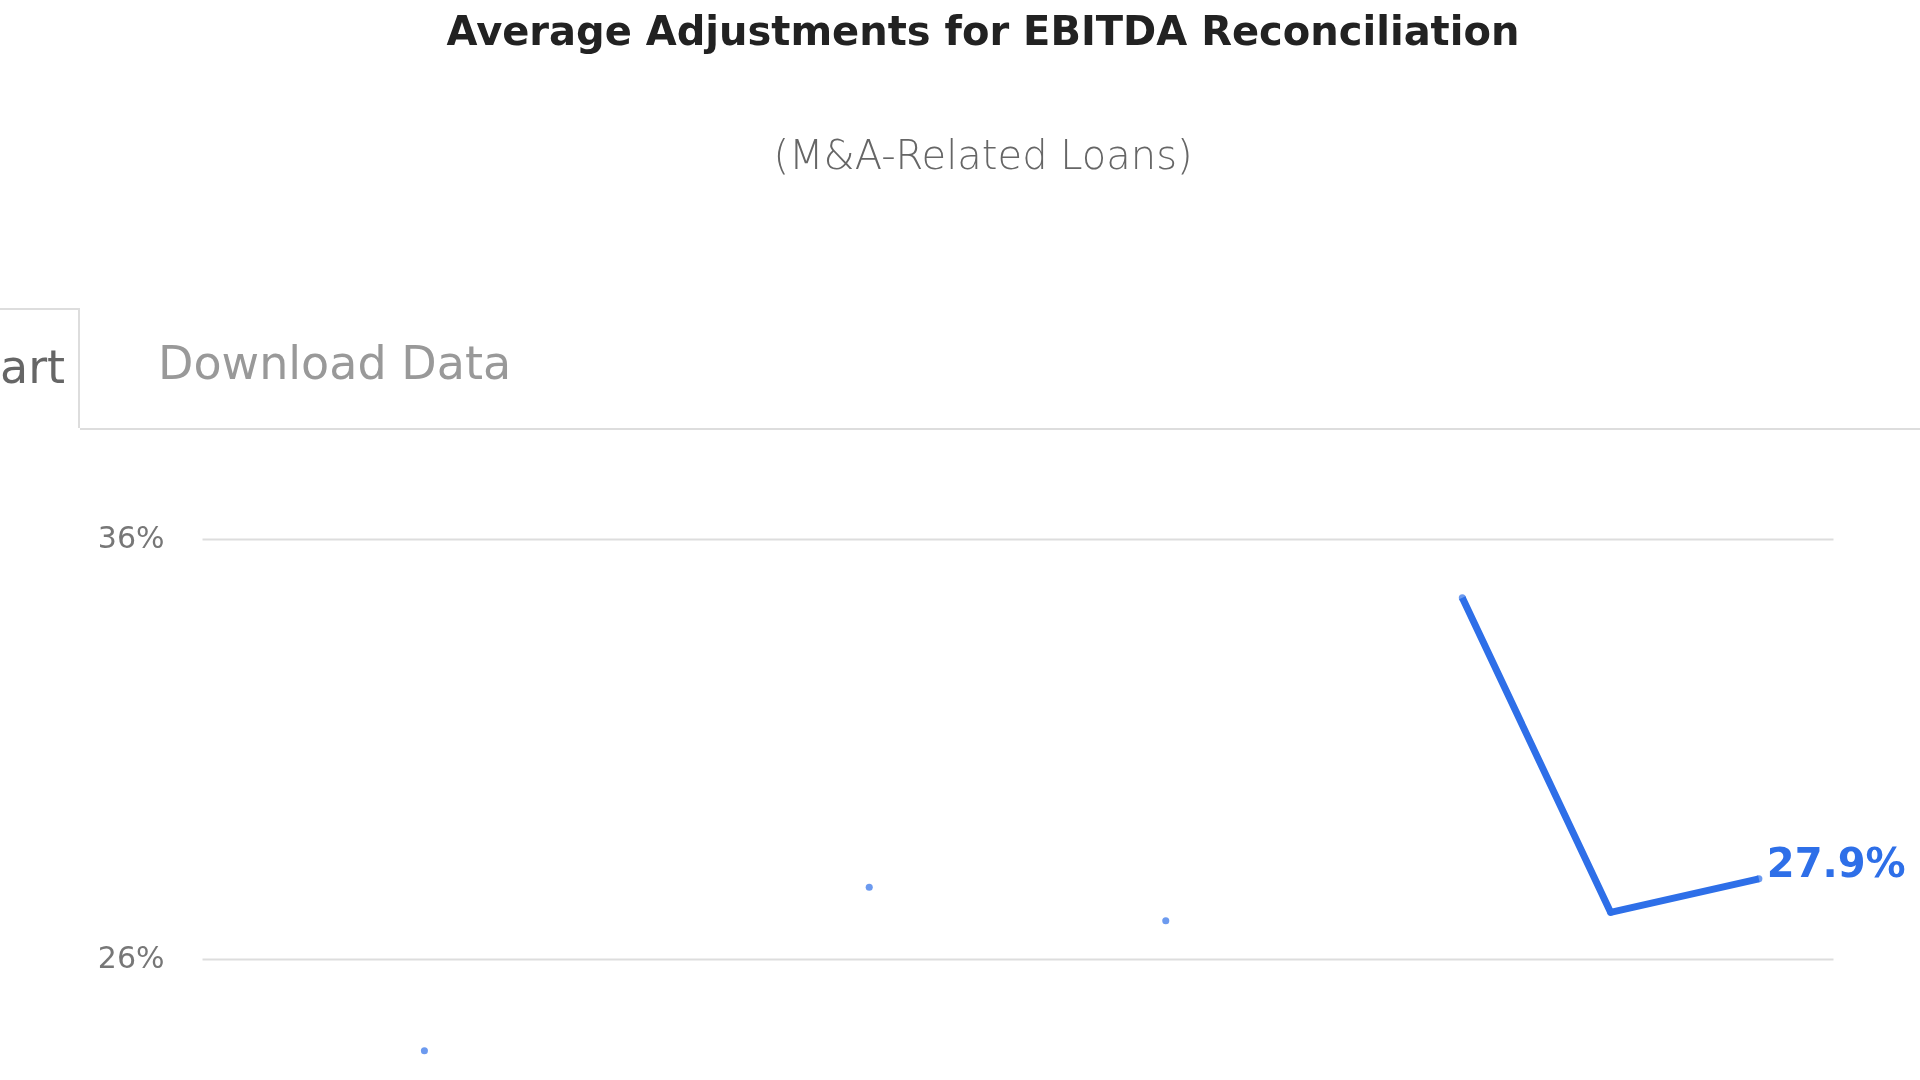  I want to click on text: Download Data, so click(335, 363).